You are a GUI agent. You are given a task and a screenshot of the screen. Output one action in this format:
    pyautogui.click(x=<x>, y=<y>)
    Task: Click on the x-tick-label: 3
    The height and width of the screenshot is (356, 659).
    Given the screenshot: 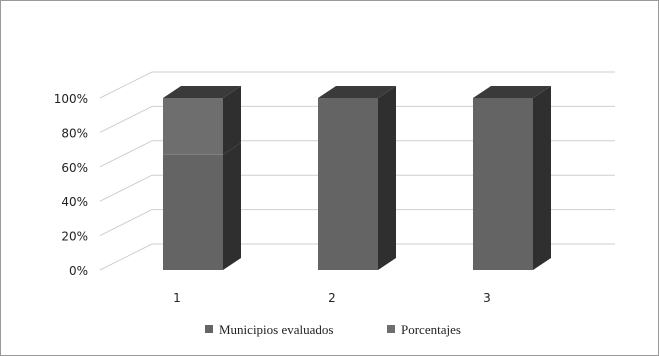 What is the action you would take?
    pyautogui.click(x=487, y=298)
    